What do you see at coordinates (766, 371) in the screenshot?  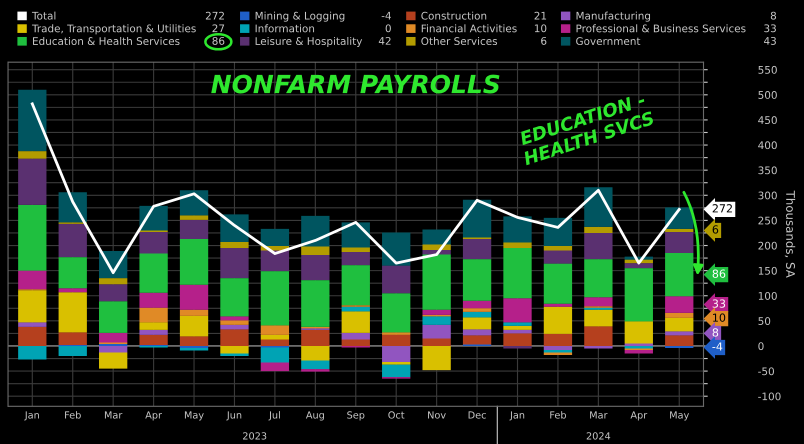 I see `y-tick-label: -50` at bounding box center [766, 371].